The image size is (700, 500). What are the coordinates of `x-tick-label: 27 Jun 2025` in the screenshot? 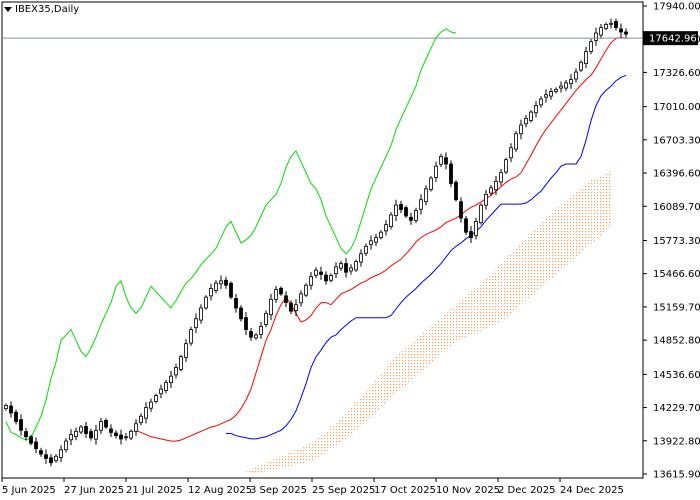 It's located at (94, 490).